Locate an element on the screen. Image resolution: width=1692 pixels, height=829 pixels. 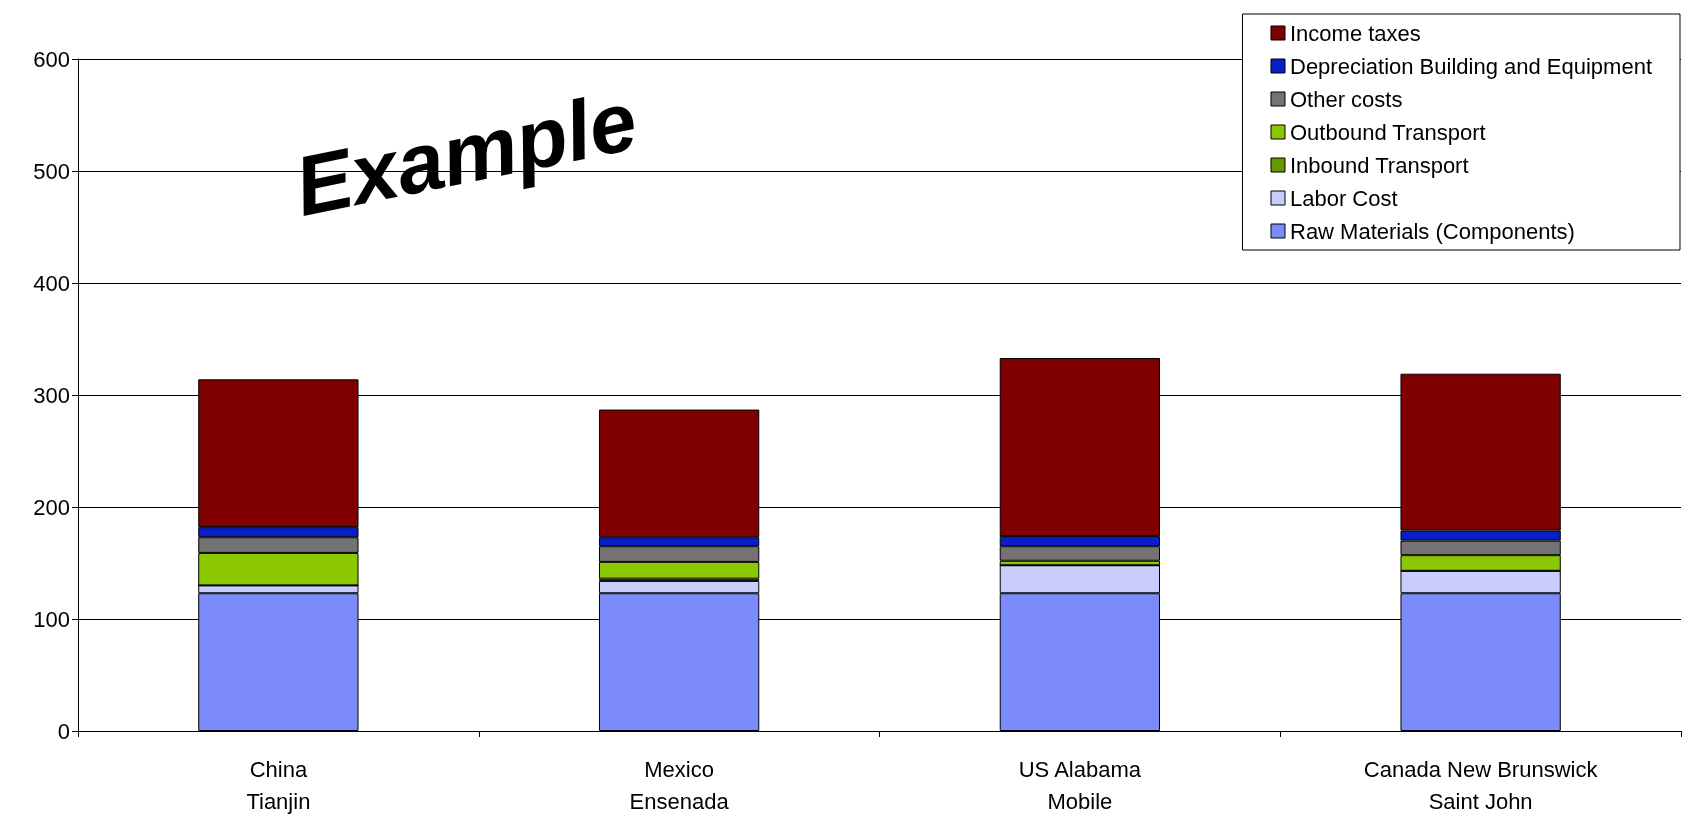
y-tick-label: 100 is located at coordinates (51, 619).